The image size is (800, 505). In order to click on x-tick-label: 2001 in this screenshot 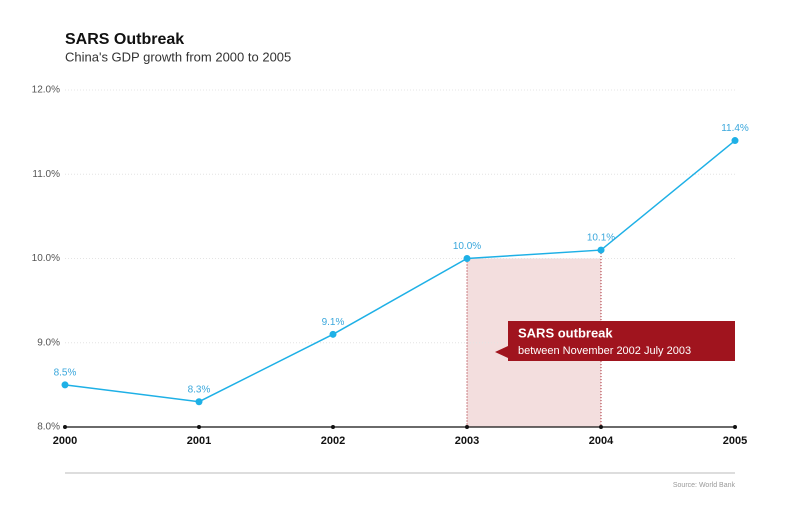, I will do `click(199, 441)`.